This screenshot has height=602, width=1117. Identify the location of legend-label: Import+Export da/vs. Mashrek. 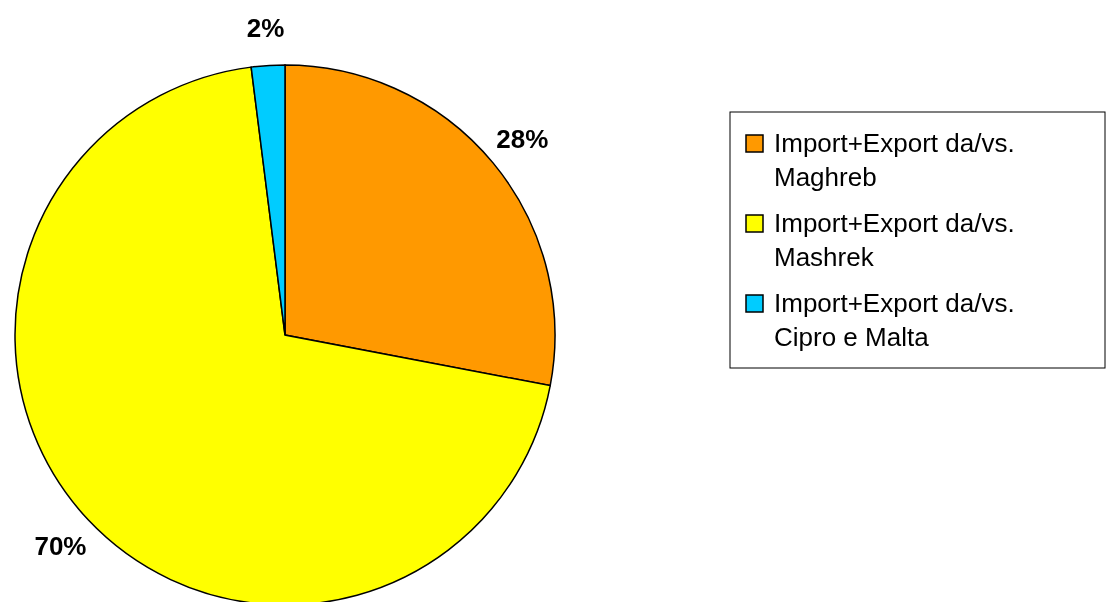
(894, 240).